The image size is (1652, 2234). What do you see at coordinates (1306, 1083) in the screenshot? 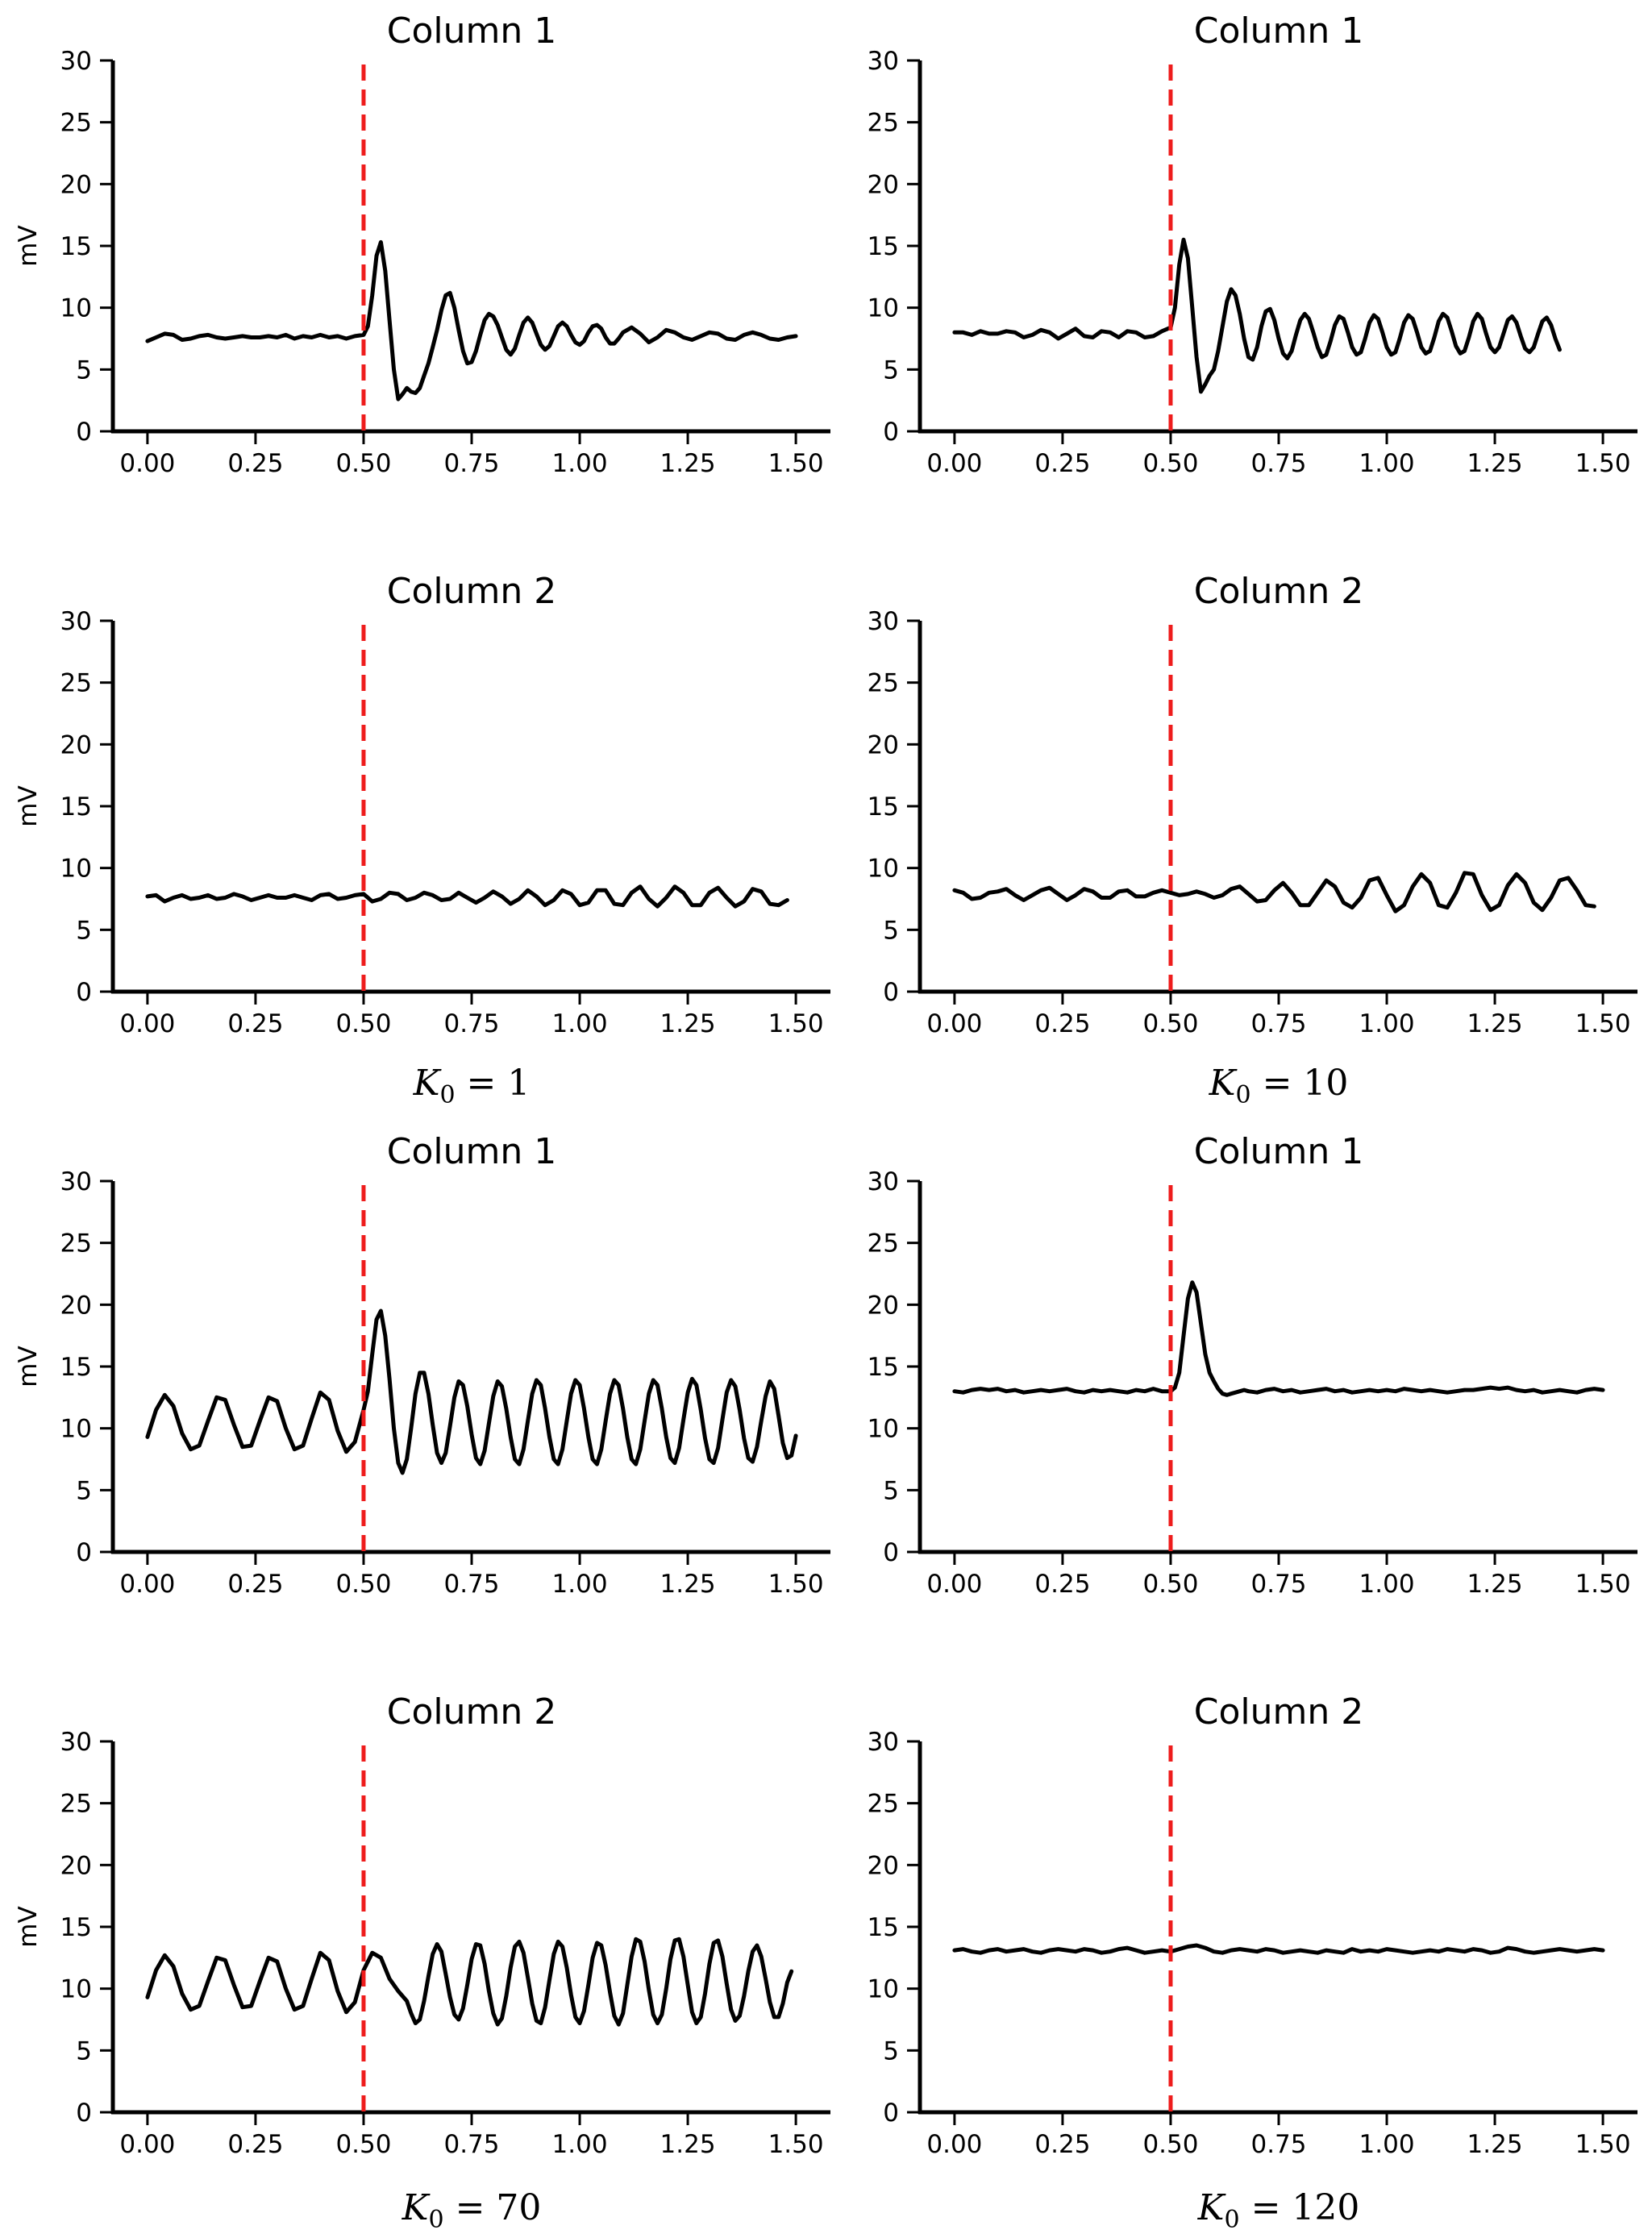
I see `group-label-value: = 10` at bounding box center [1306, 1083].